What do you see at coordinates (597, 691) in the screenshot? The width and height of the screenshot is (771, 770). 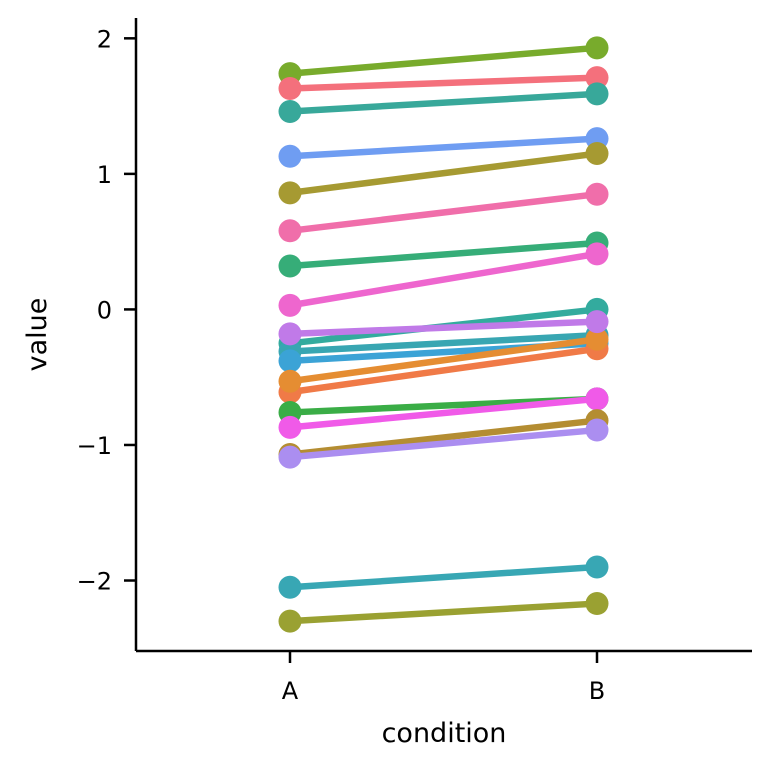 I see `x-tick-label: B` at bounding box center [597, 691].